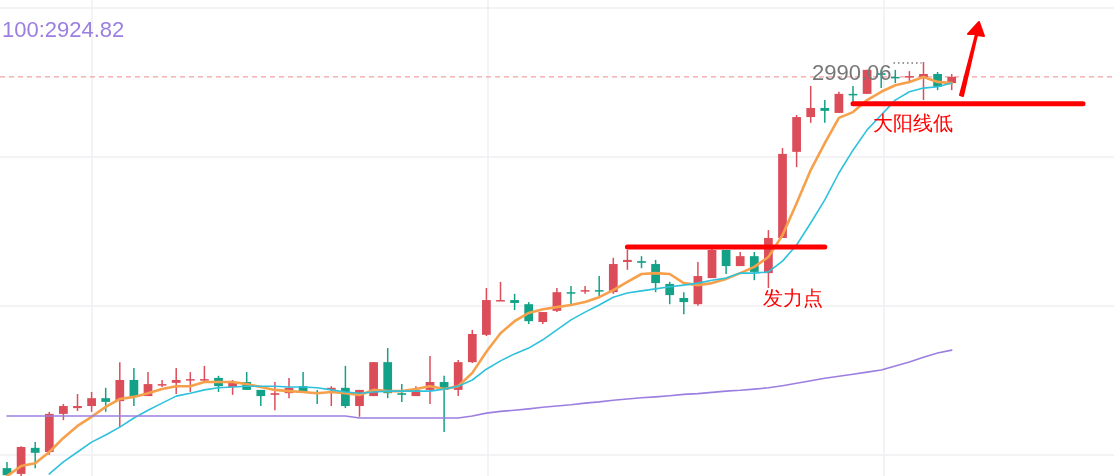  Describe the element at coordinates (63, 29) in the screenshot. I see `text: 100:2924.82` at that location.